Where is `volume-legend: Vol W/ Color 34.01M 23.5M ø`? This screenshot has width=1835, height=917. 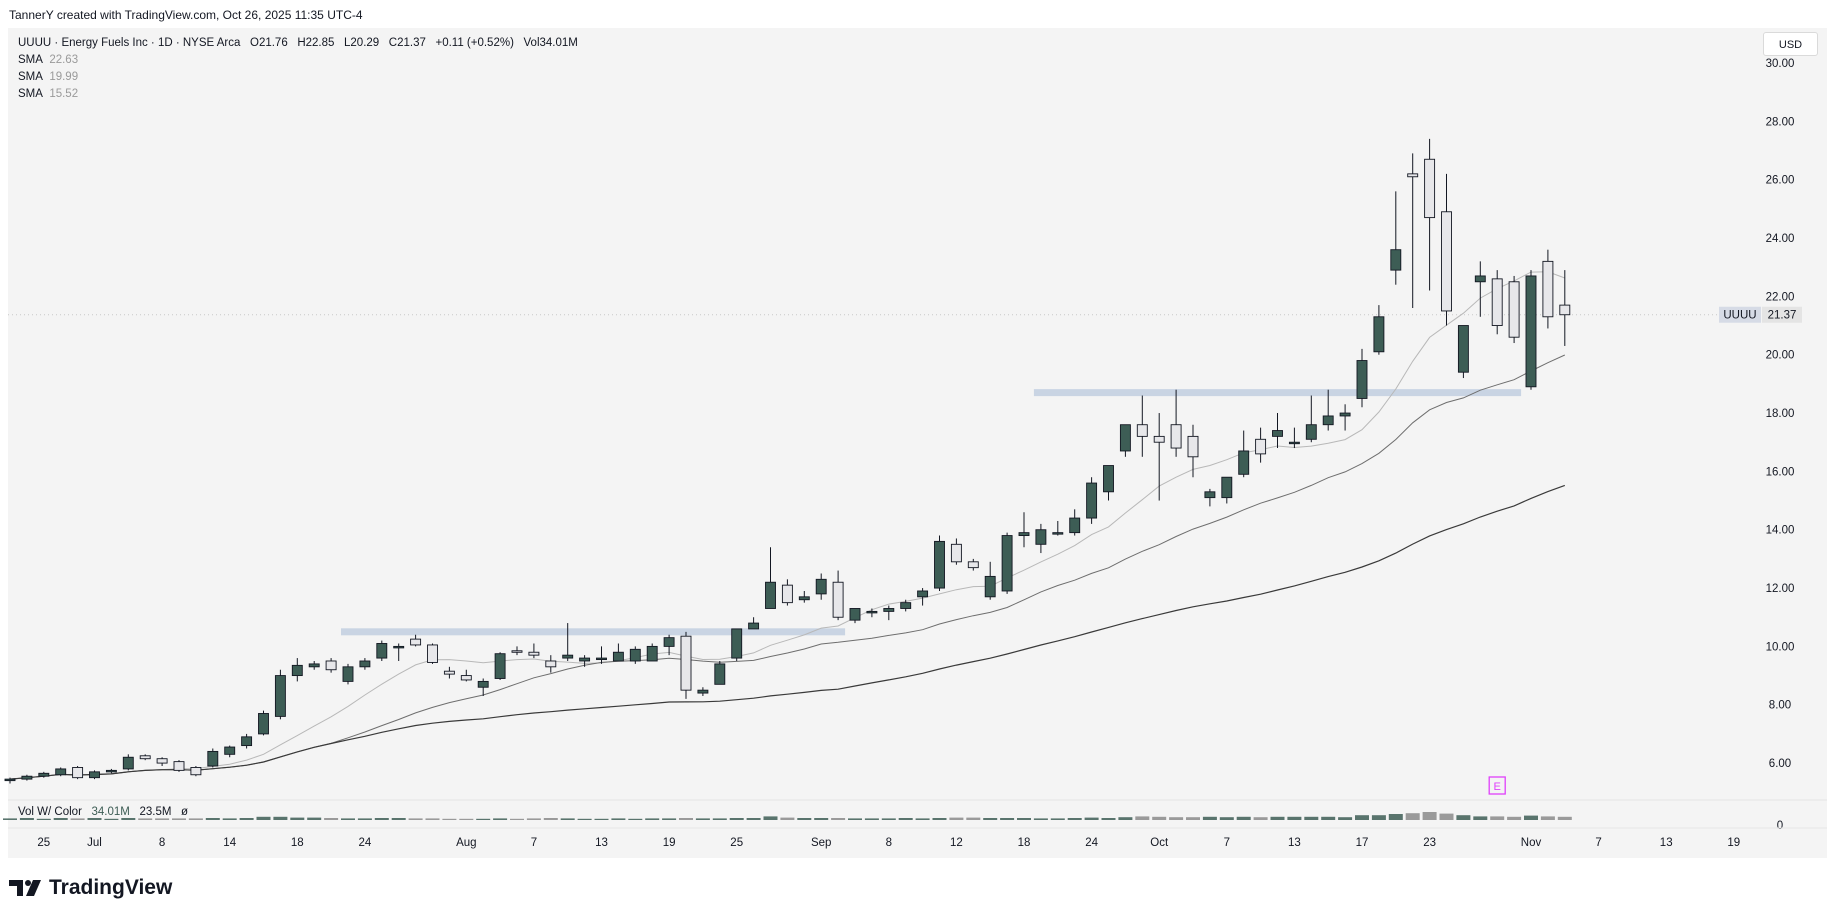 volume-legend: Vol W/ Color 34.01M 23.5M ø is located at coordinates (103, 812).